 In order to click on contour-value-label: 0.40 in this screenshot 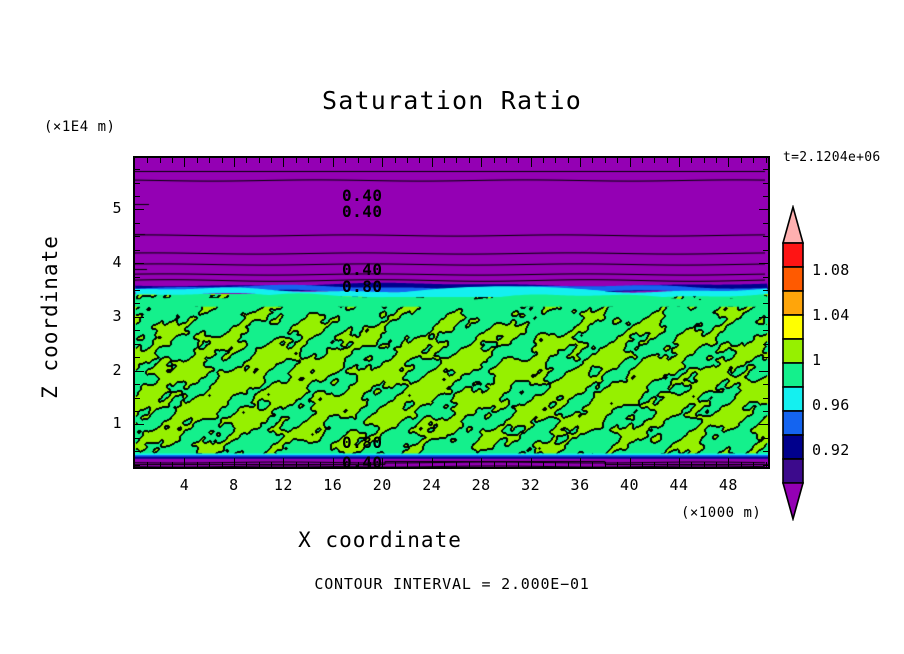, I will do `click(362, 461)`.